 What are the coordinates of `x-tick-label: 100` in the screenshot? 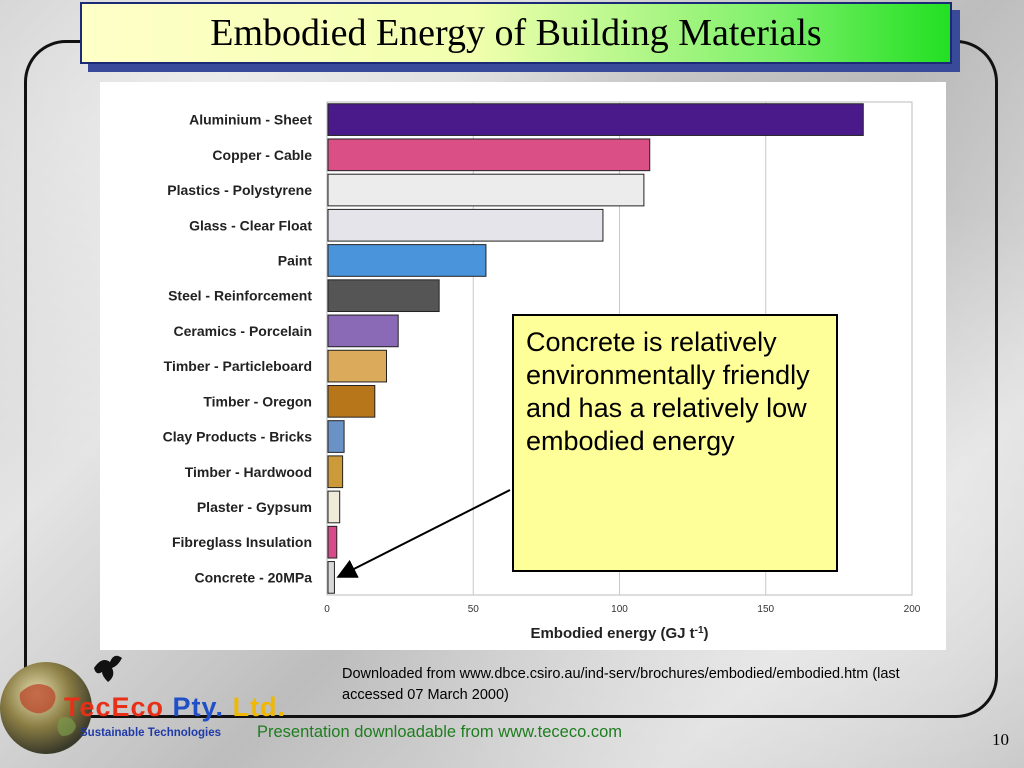 It's located at (619, 609).